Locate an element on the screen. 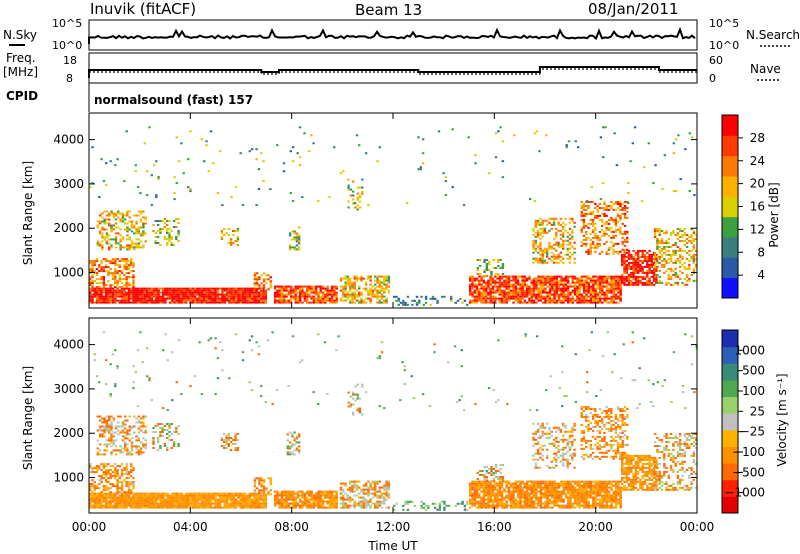  nsearch-tick-bottom: 10^0 is located at coordinates (724, 45).